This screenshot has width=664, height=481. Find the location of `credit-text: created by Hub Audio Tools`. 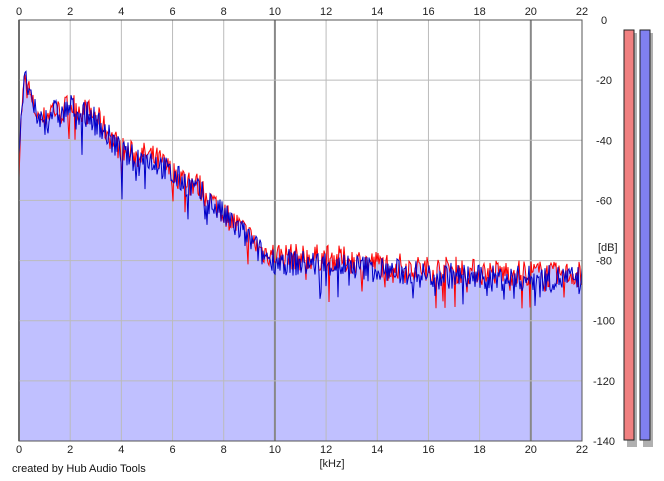

credit-text: created by Hub Audio Tools is located at coordinates (79, 469).